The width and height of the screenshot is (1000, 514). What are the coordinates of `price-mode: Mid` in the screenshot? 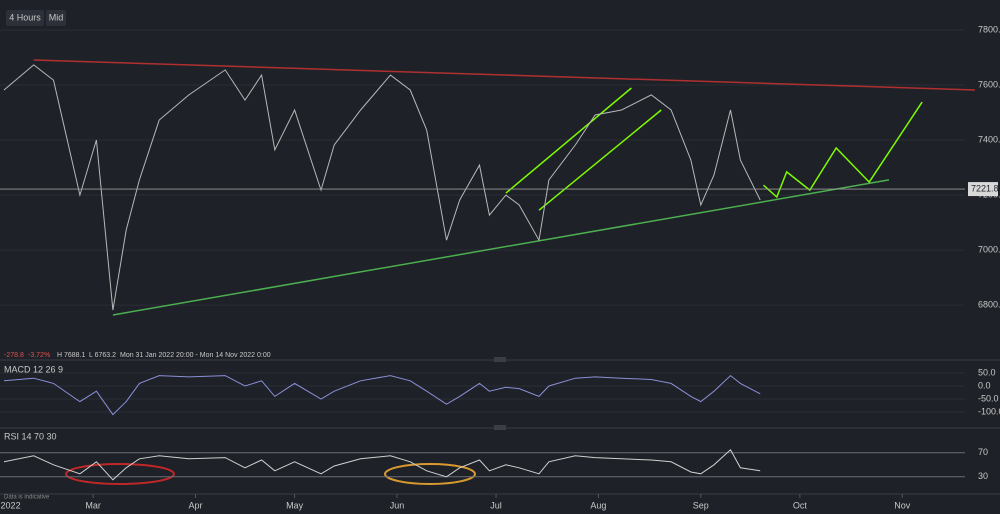 It's located at (56, 17).